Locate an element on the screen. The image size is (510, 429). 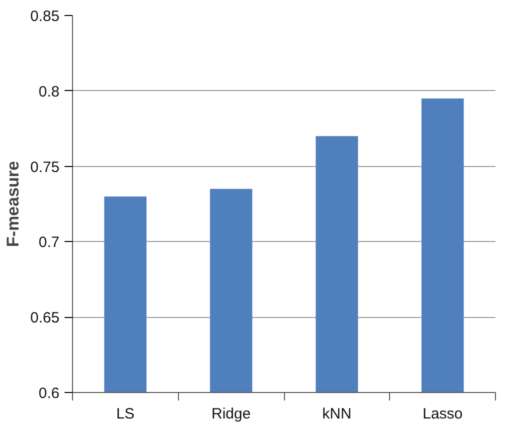
y-tick-label: 0.7 is located at coordinates (49, 243).